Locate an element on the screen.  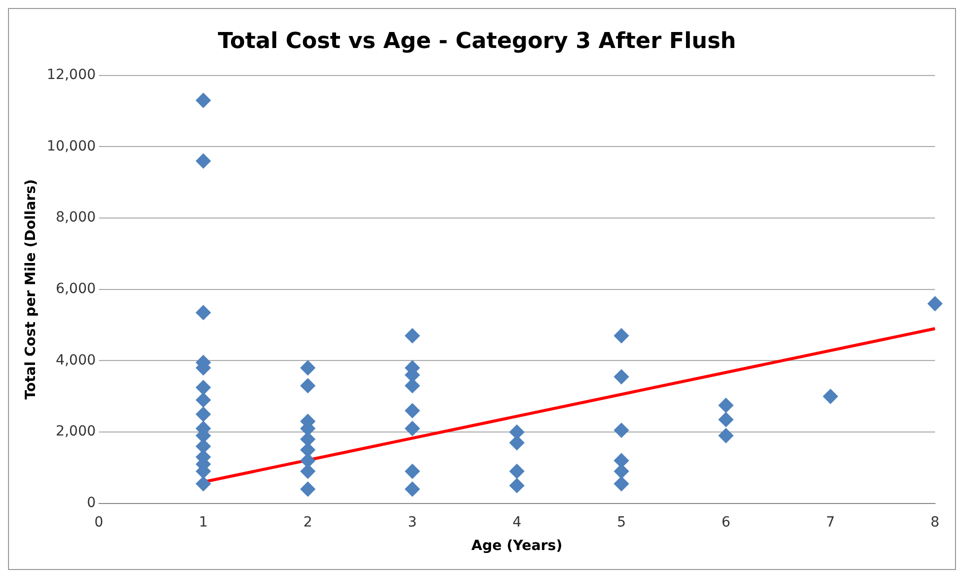
y-tick-label: 4,000 is located at coordinates (76, 360).